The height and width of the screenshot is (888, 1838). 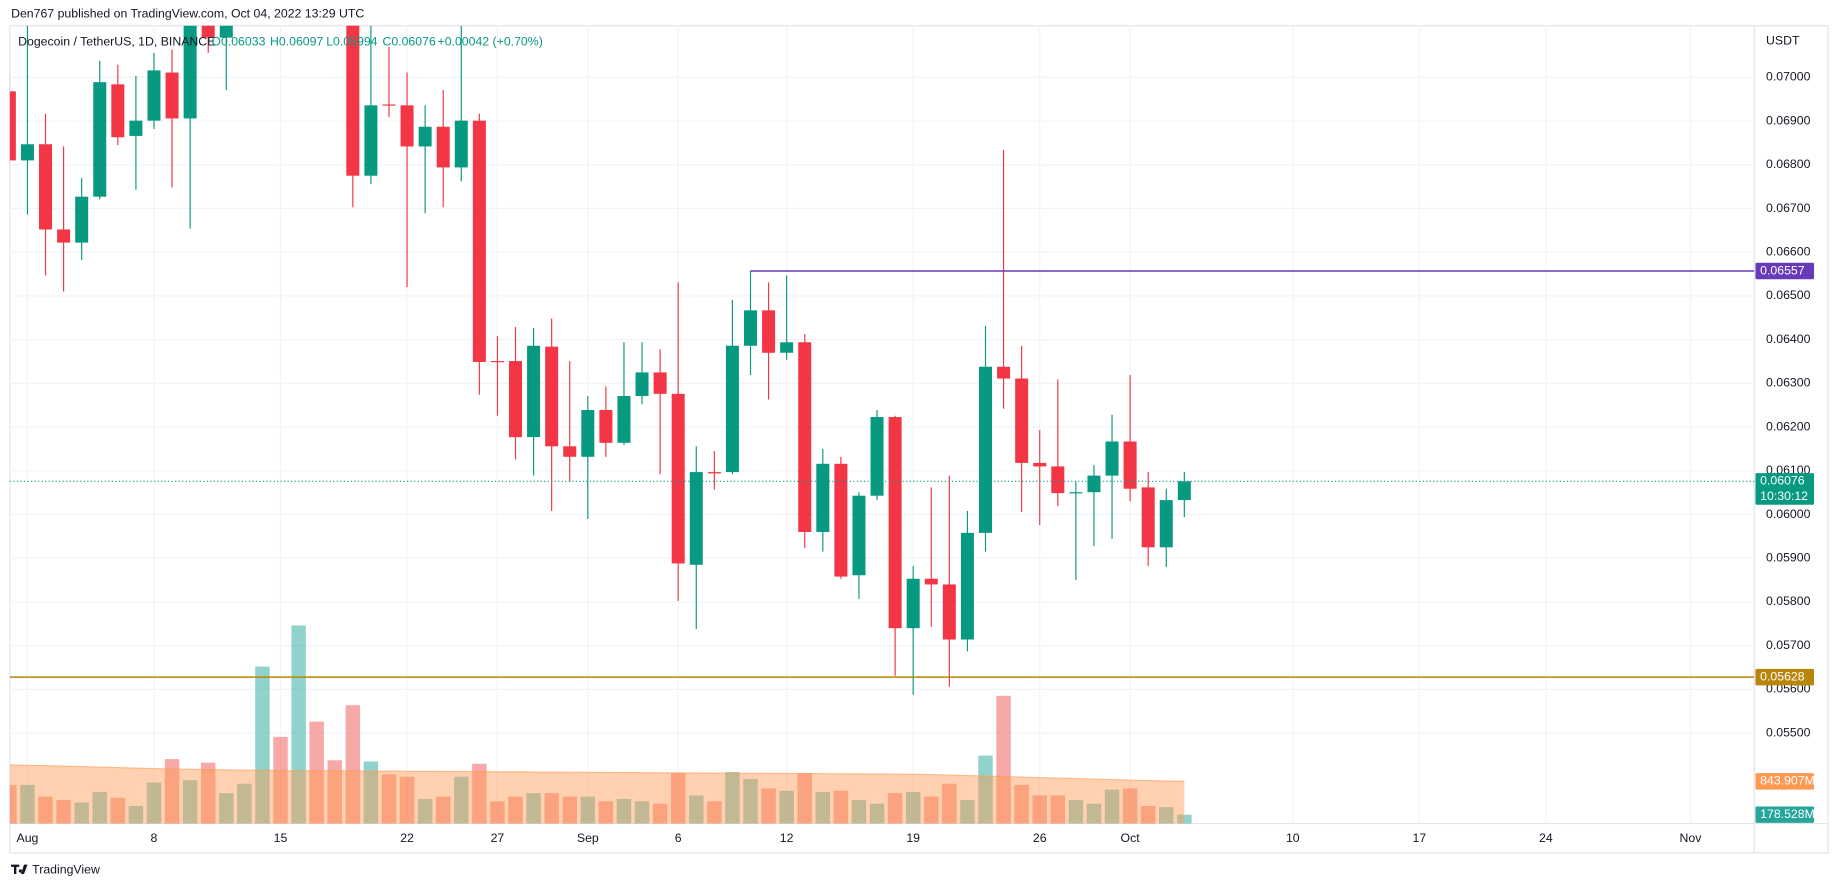 I want to click on last-price-box, so click(x=1785, y=489).